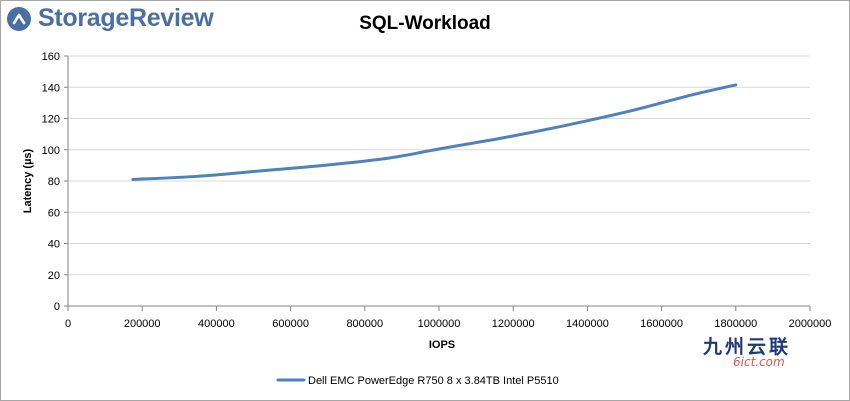 The image size is (850, 401). I want to click on x-tick-label: 2000000, so click(810, 324).